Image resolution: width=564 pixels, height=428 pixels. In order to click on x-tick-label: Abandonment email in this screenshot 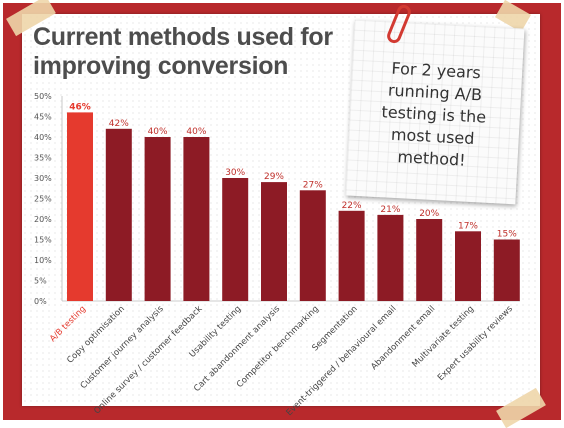, I will do `click(403, 338)`.